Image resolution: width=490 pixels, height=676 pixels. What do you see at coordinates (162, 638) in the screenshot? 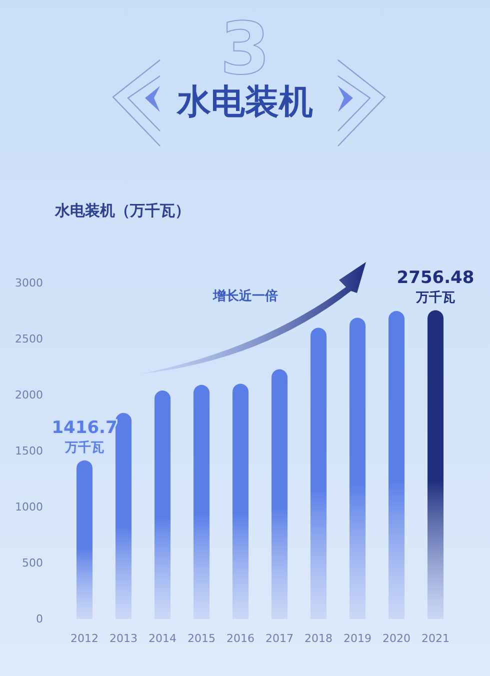
I see `x-tick-label: 2014` at bounding box center [162, 638].